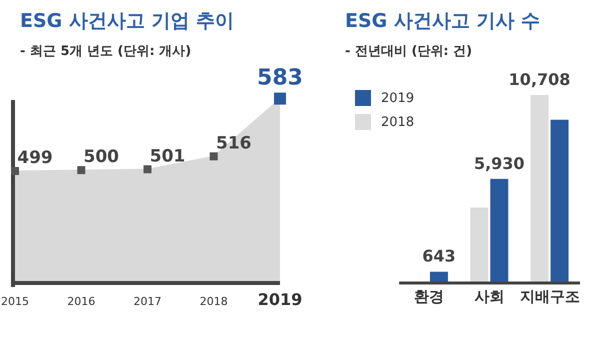 This screenshot has width=600, height=342. What do you see at coordinates (443, 21) in the screenshot?
I see `chart-title: ESG 사건사고 기사 수` at bounding box center [443, 21].